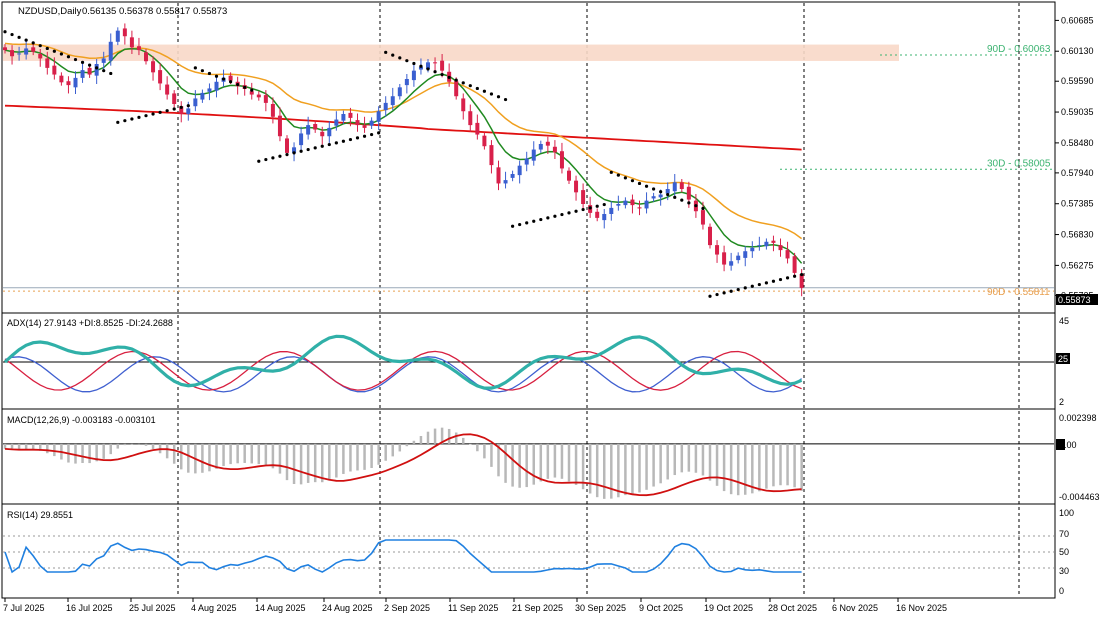  What do you see at coordinates (403, 374) in the screenshot?
I see `plus-di-line` at bounding box center [403, 374].